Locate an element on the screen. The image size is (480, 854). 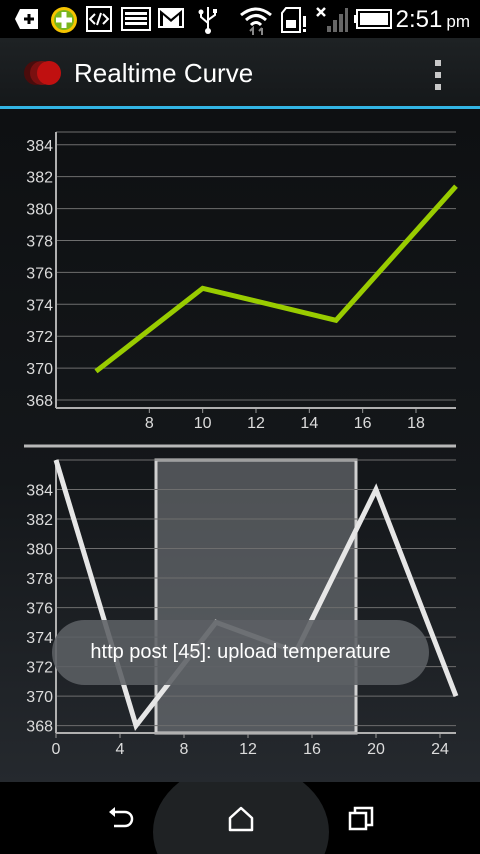
nav-glow is located at coordinates (241, 818).